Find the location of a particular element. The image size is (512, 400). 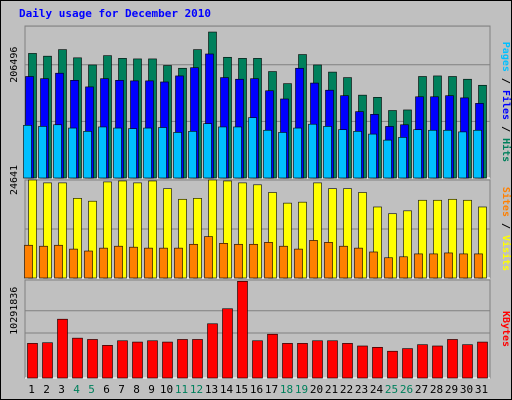

y-max-tick-label: 24641 is located at coordinates (14, 180).